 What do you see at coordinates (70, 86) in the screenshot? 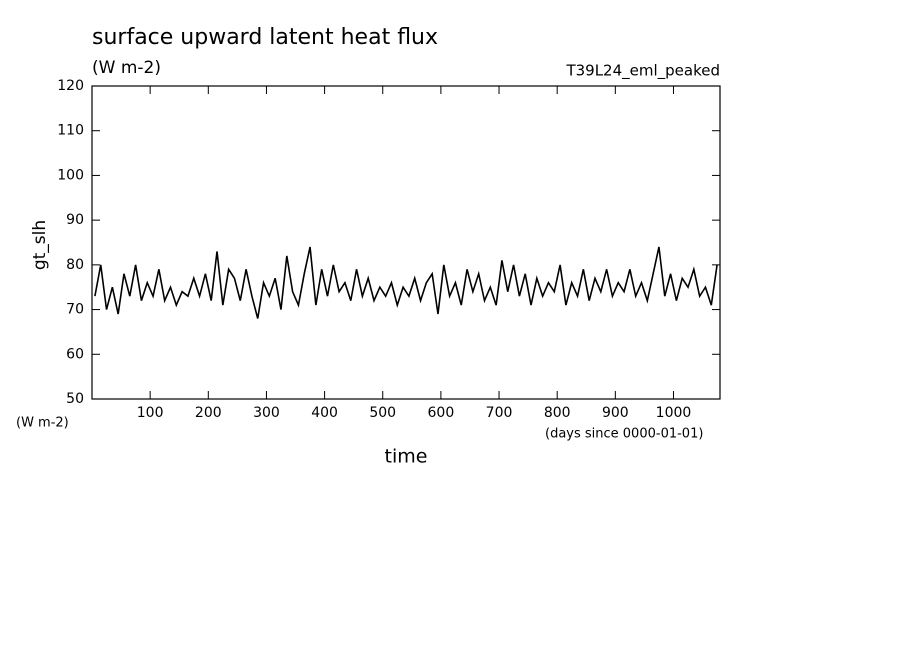
I see `y-tick-label: 120` at bounding box center [70, 86].